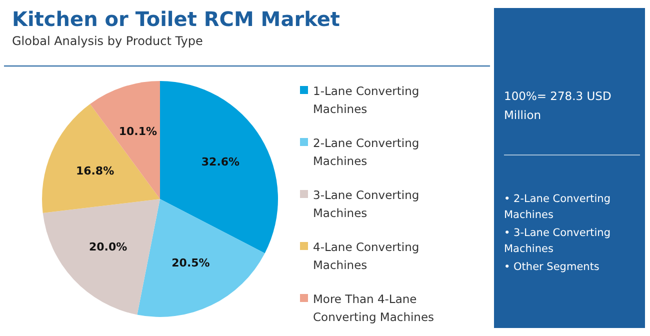 The width and height of the screenshot is (650, 336). What do you see at coordinates (137, 131) in the screenshot?
I see `data-label: 10.1%` at bounding box center [137, 131].